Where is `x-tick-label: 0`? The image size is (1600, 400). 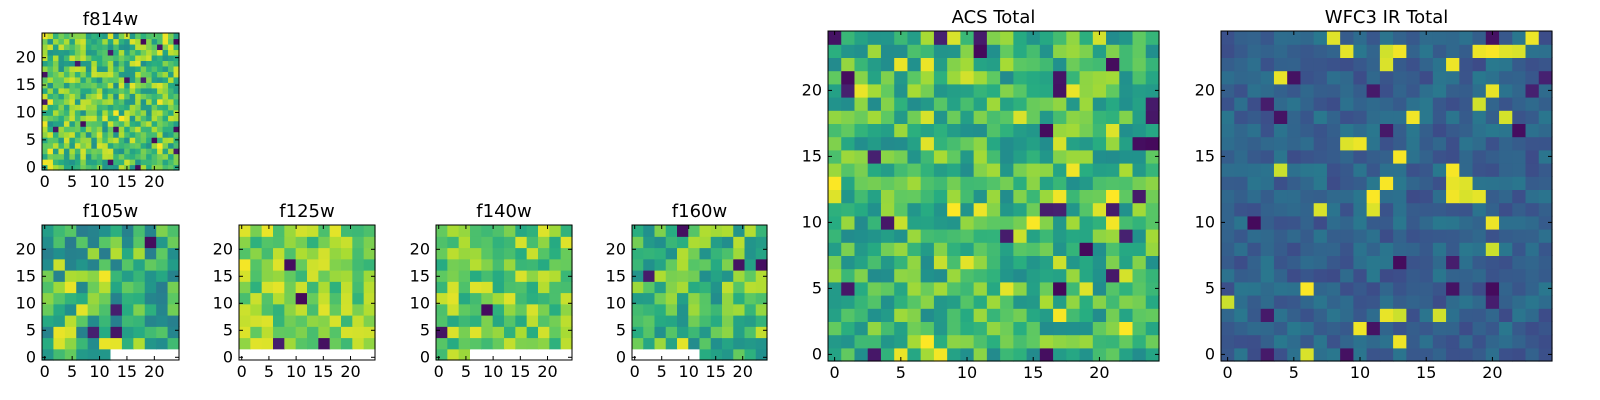 x-tick-label: 0 is located at coordinates (635, 371).